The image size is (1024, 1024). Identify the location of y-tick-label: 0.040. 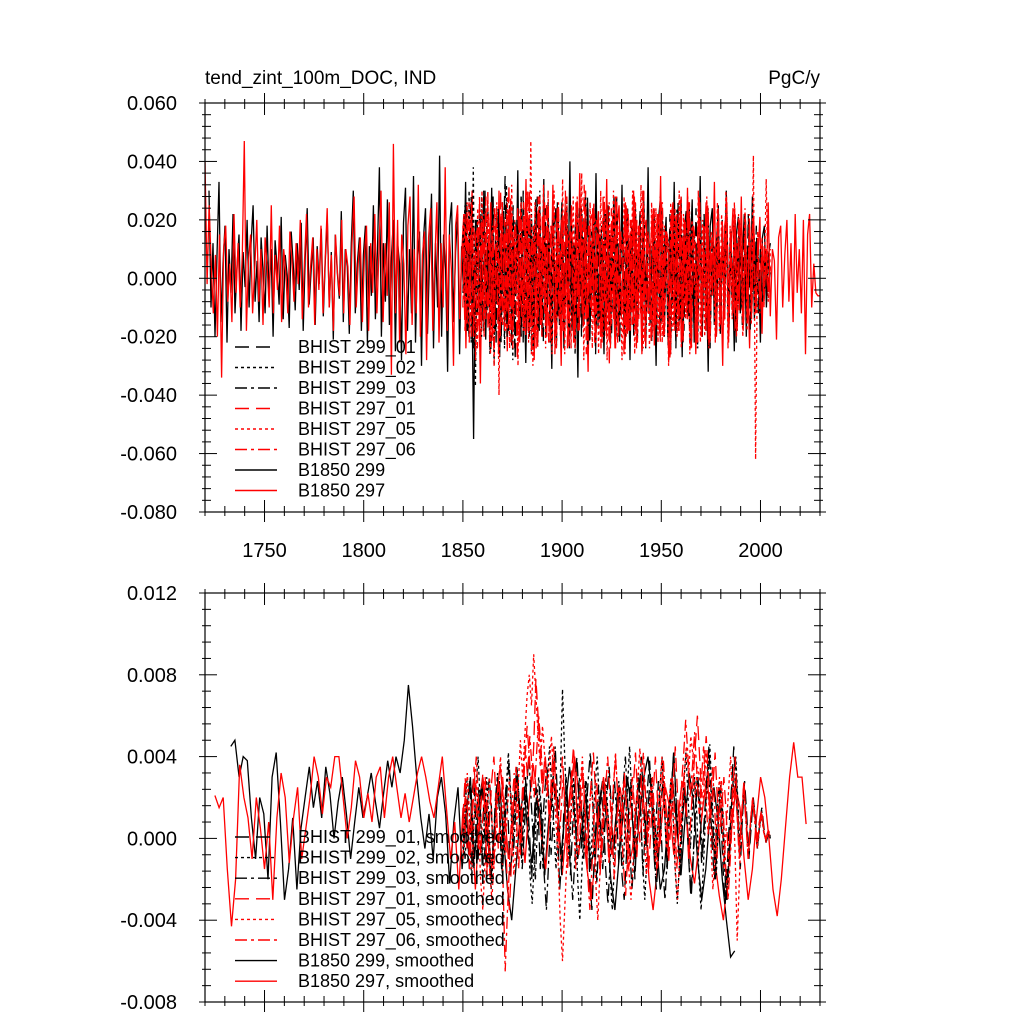
(152, 162).